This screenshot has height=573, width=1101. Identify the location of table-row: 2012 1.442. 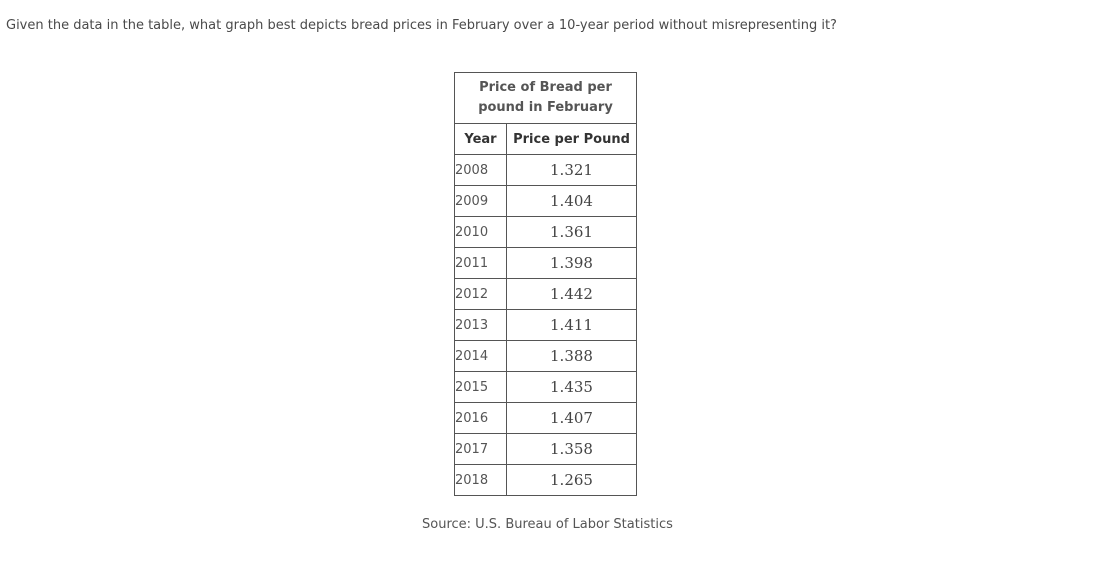
(545, 294).